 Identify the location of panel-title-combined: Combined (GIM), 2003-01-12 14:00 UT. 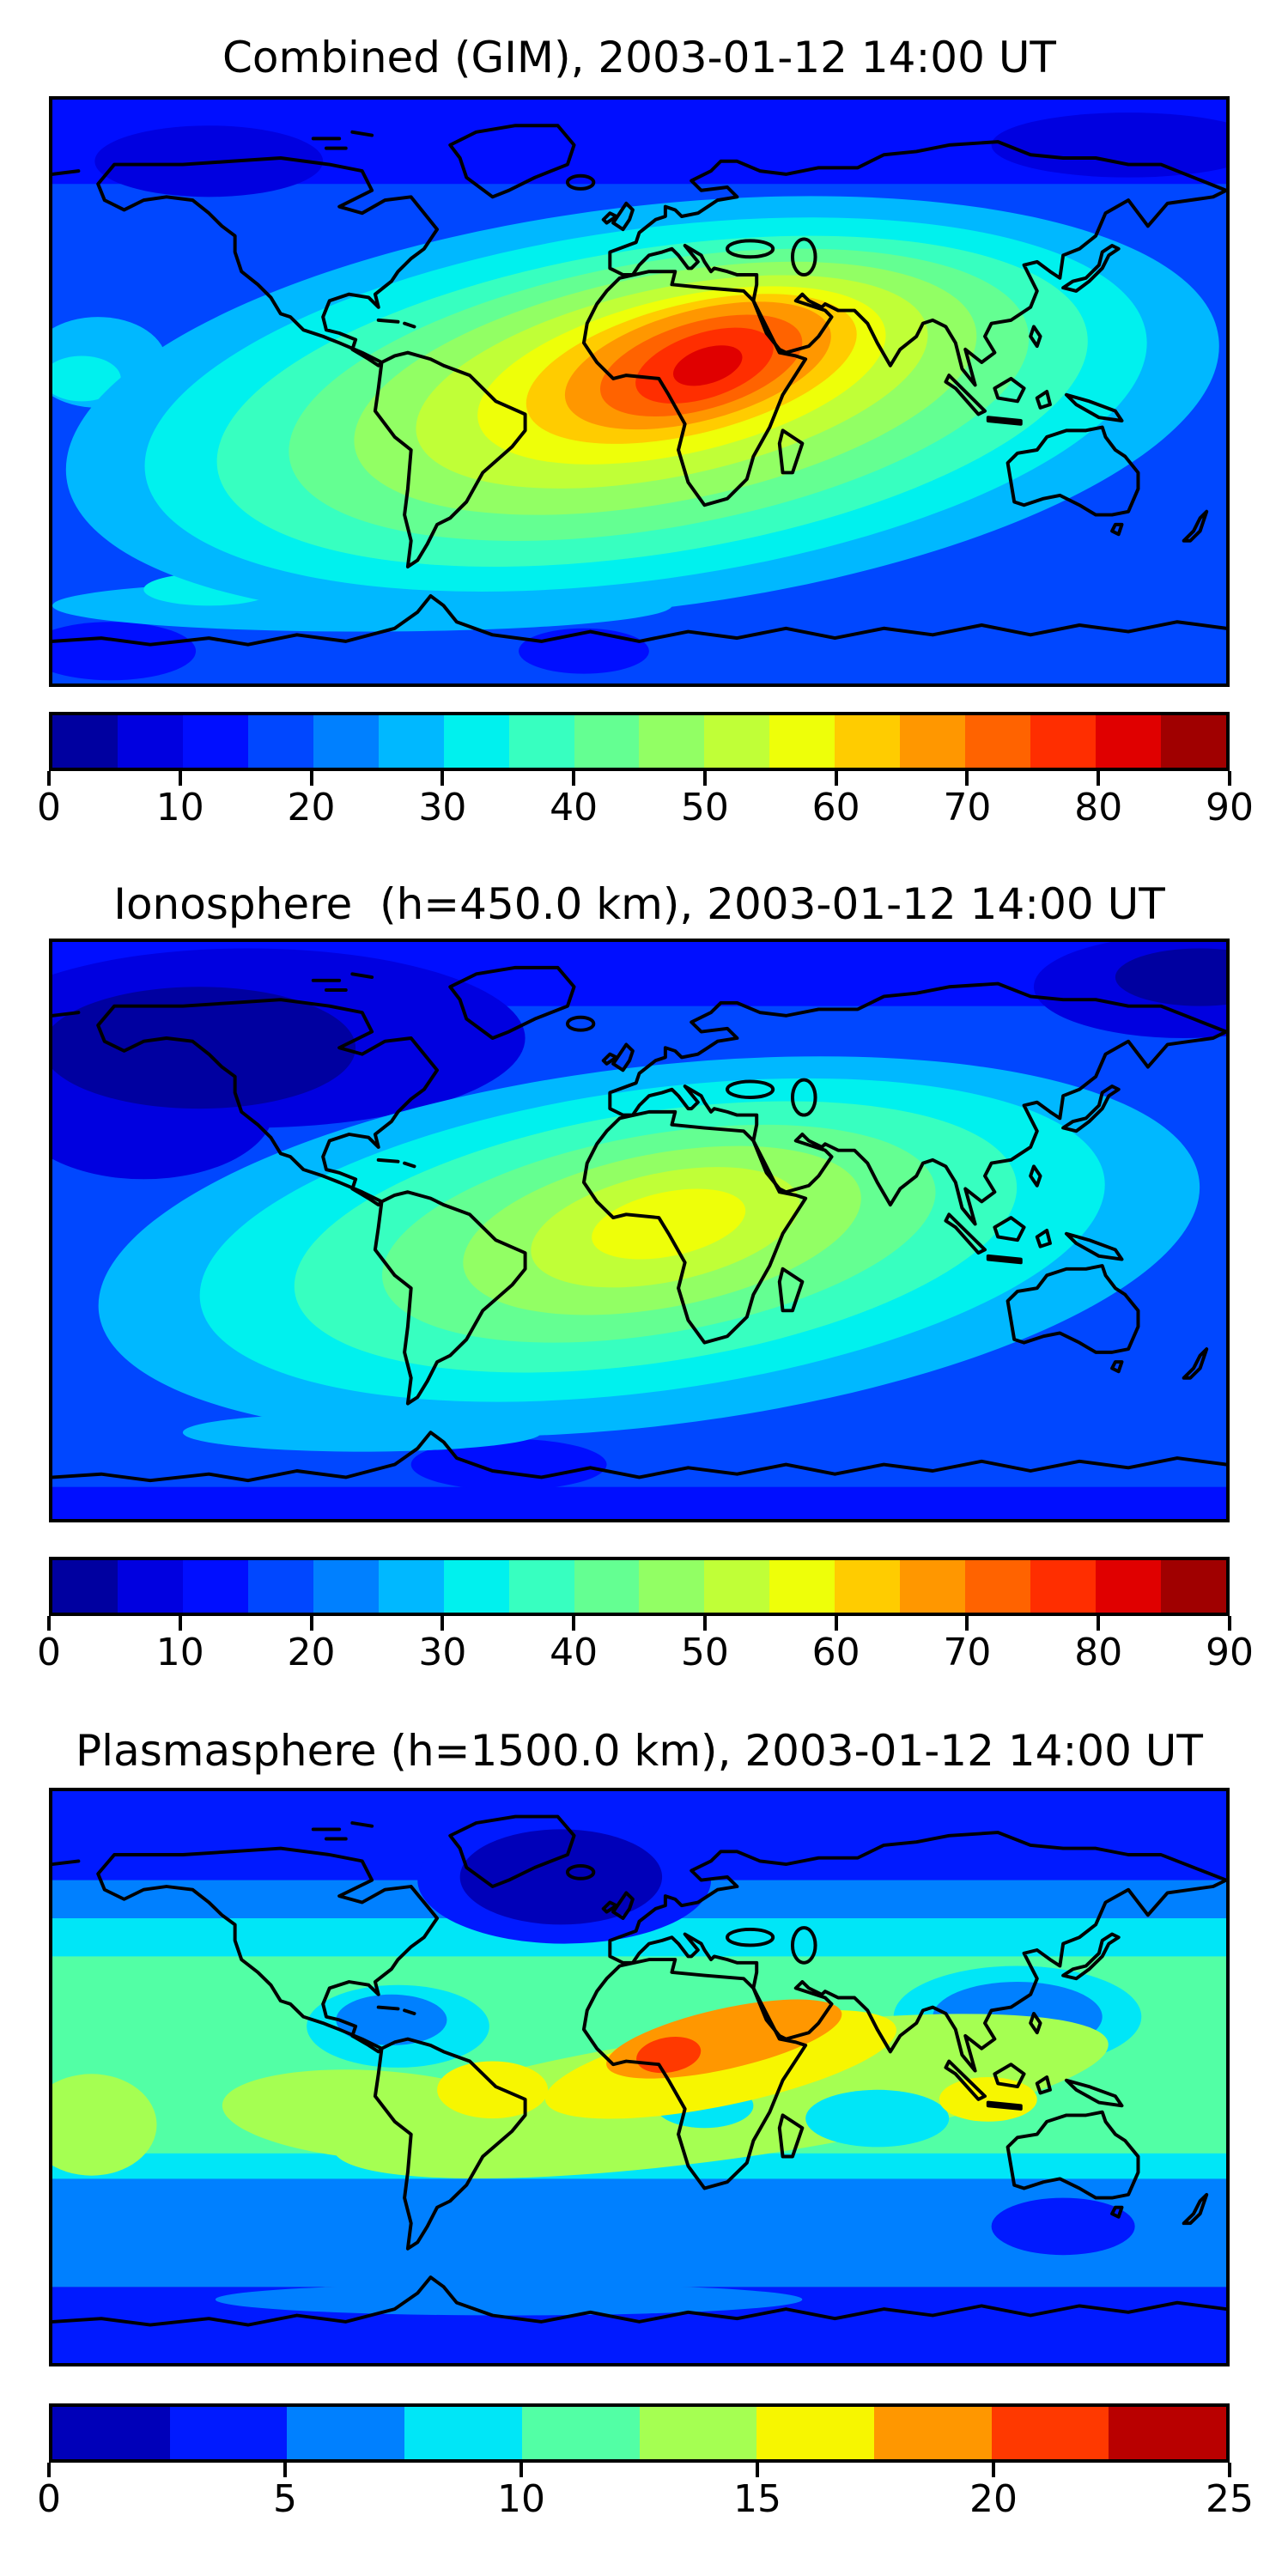
(639, 58).